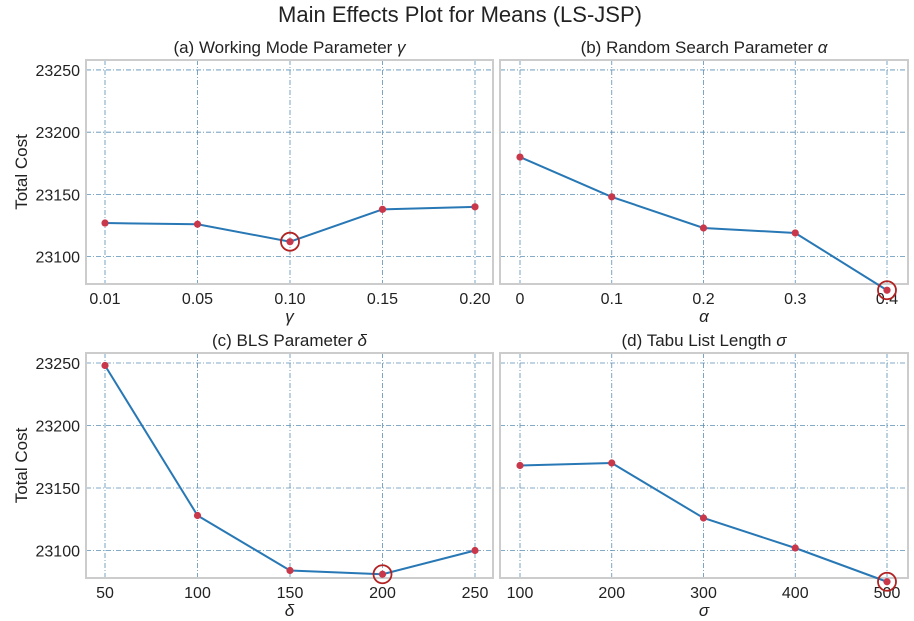 The width and height of the screenshot is (914, 621). I want to click on panel-title: (a) Working Mode Parameter γ, so click(290, 47).